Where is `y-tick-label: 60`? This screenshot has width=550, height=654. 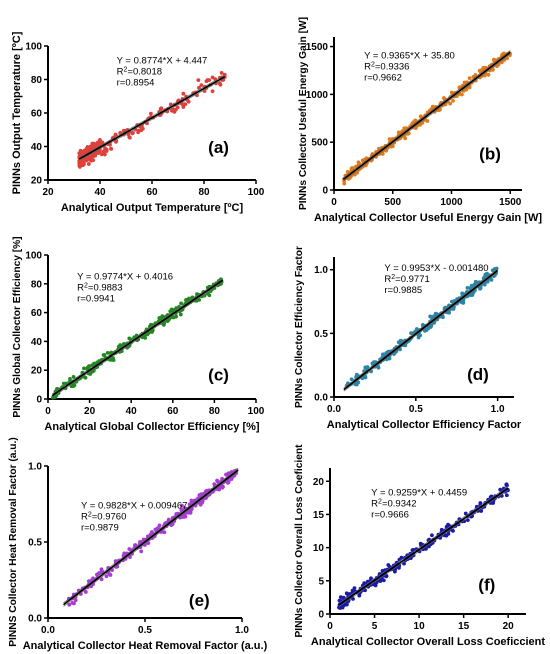 y-tick-label: 60 is located at coordinates (37, 313).